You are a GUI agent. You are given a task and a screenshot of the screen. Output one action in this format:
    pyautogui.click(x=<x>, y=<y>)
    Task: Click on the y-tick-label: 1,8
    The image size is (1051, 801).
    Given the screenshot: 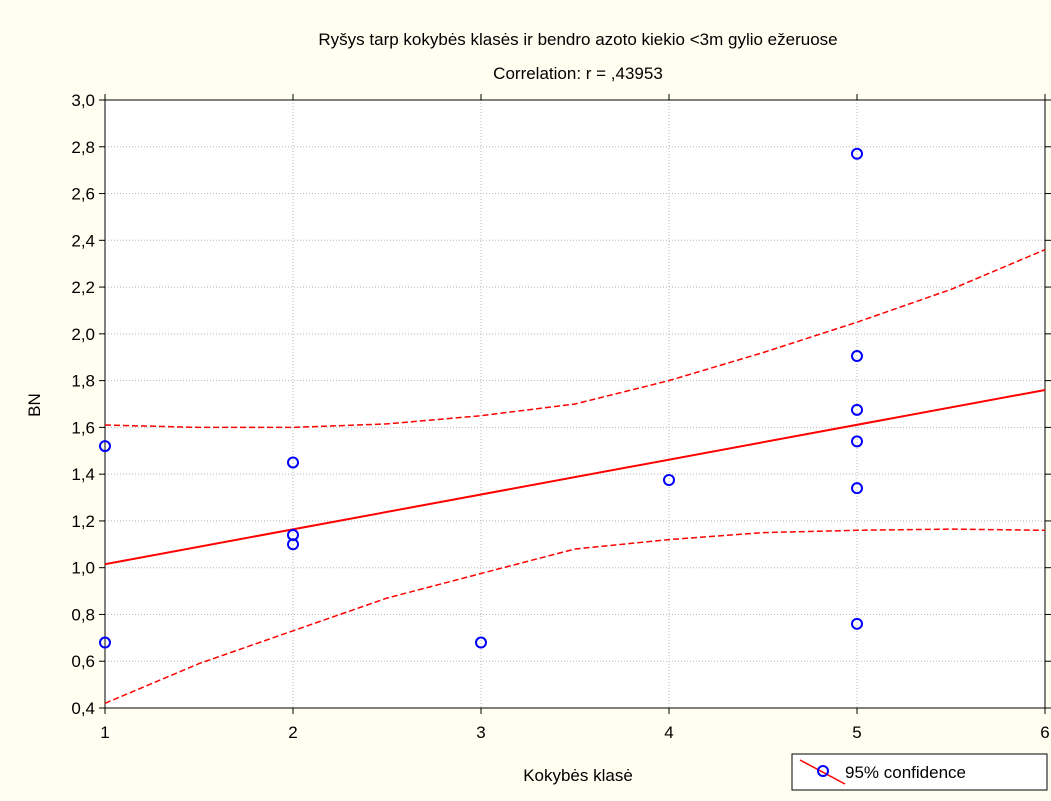 What is the action you would take?
    pyautogui.click(x=83, y=381)
    